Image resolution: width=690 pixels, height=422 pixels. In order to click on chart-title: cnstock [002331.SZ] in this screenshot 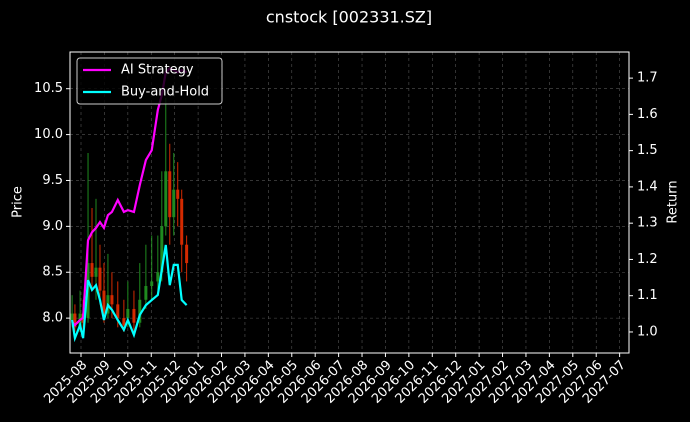, I will do `click(349, 17)`.